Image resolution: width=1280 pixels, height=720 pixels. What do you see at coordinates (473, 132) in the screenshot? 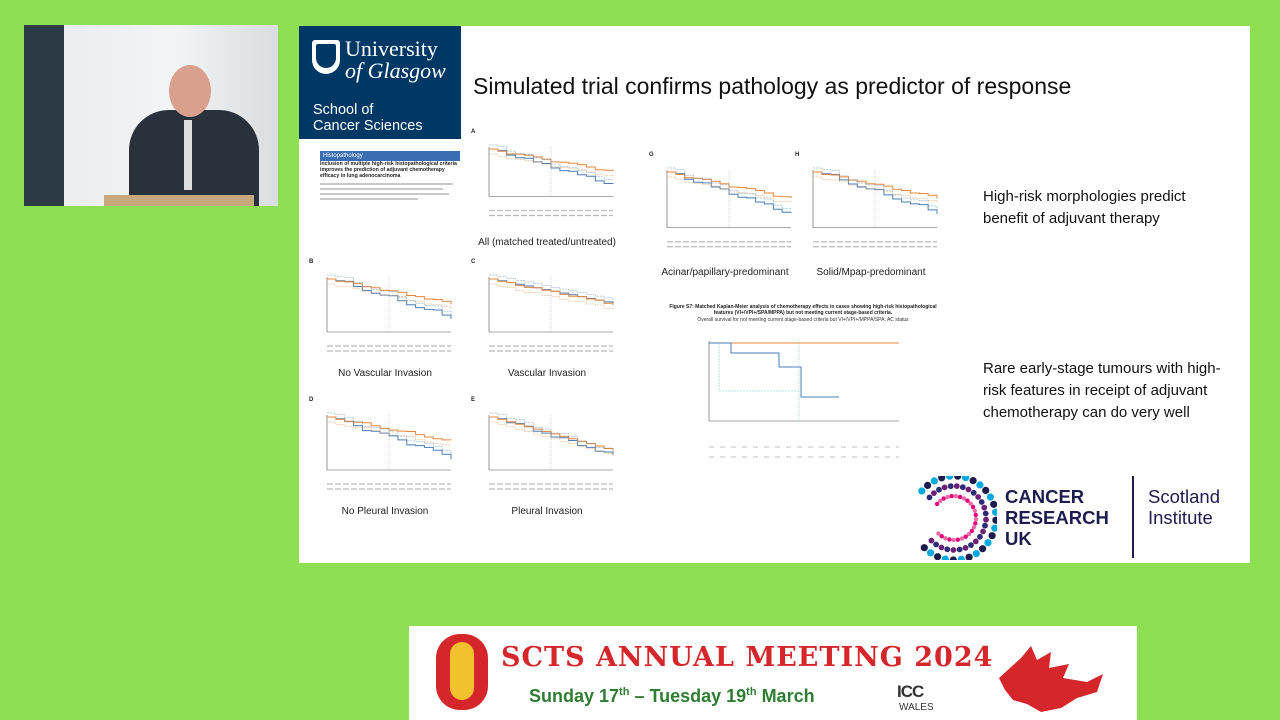
I see `panel-letter: A` at bounding box center [473, 132].